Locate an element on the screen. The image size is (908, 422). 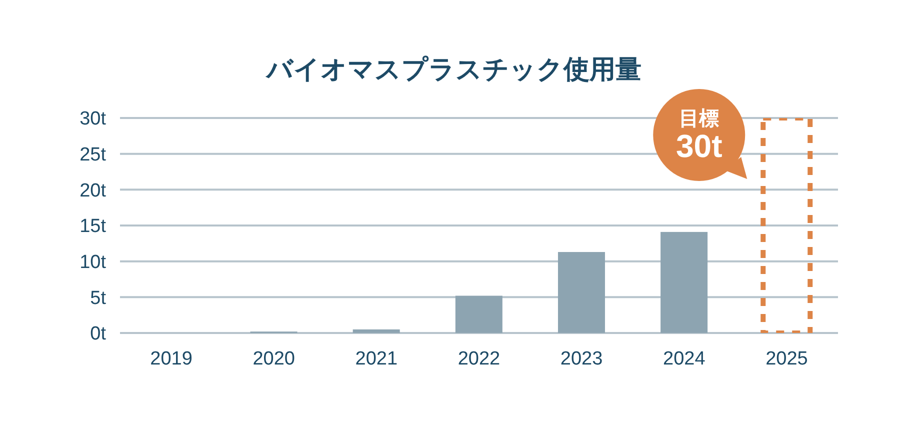
x-tick-label: 2025 is located at coordinates (787, 359).